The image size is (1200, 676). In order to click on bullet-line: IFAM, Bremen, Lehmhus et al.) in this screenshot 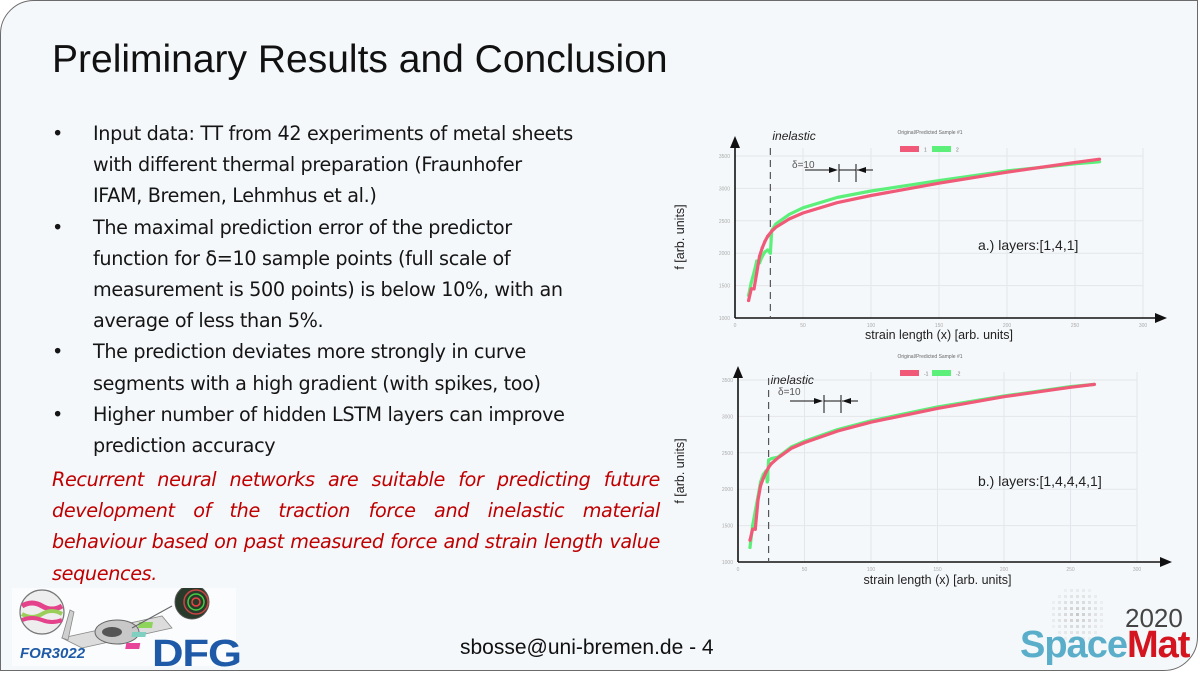, I will do `click(235, 196)`.